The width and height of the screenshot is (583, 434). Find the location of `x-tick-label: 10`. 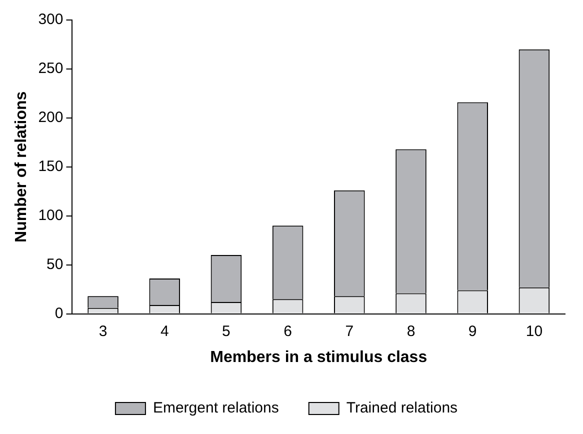

x-tick-label: 10 is located at coordinates (534, 331).